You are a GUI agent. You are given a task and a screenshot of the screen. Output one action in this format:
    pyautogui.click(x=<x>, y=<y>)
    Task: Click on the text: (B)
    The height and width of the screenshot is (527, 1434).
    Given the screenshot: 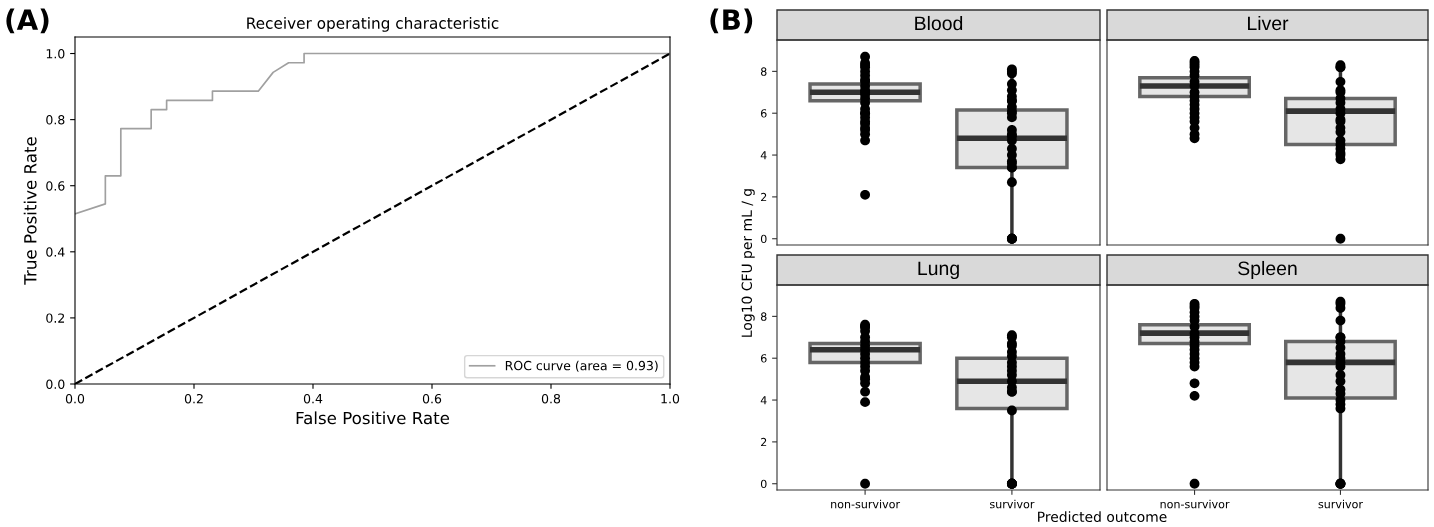 What is the action you would take?
    pyautogui.click(x=731, y=21)
    